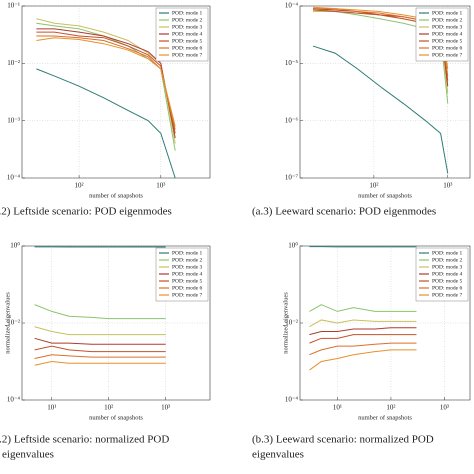  What do you see at coordinates (86, 212) in the screenshot?
I see `caption: (a.2) Leftside scenario: POD eigenmodes` at bounding box center [86, 212].